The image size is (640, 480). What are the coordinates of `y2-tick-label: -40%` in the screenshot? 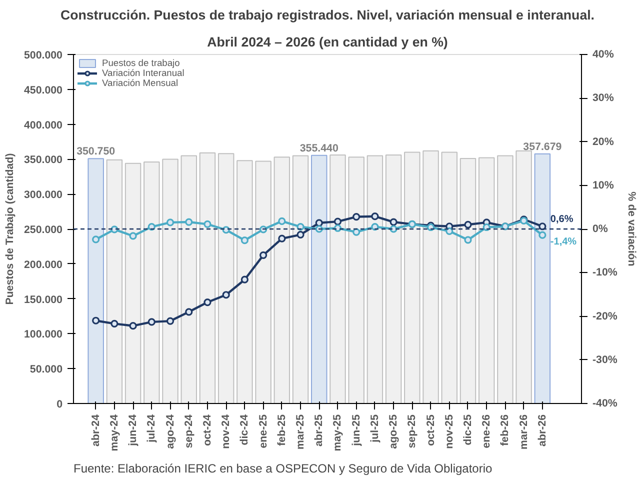 It's located at (605, 404).